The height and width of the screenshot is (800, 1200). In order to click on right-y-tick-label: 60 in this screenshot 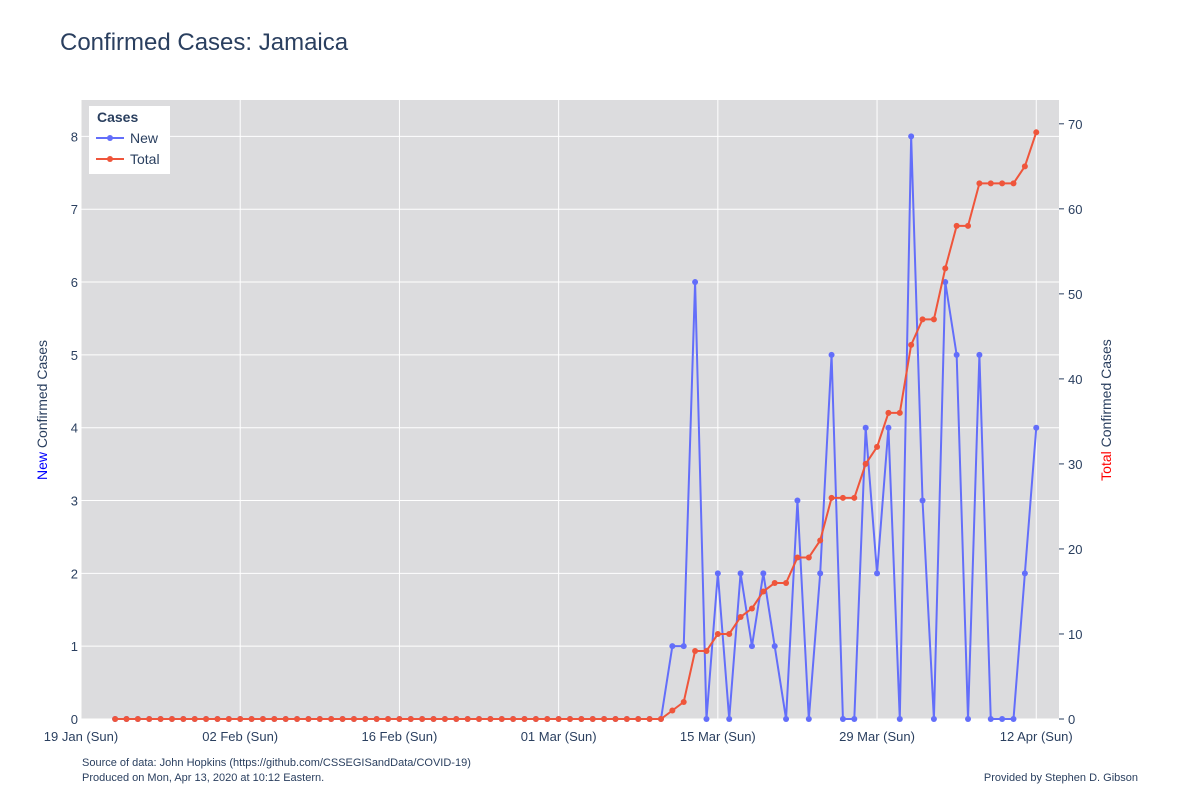, I will do `click(1075, 209)`.